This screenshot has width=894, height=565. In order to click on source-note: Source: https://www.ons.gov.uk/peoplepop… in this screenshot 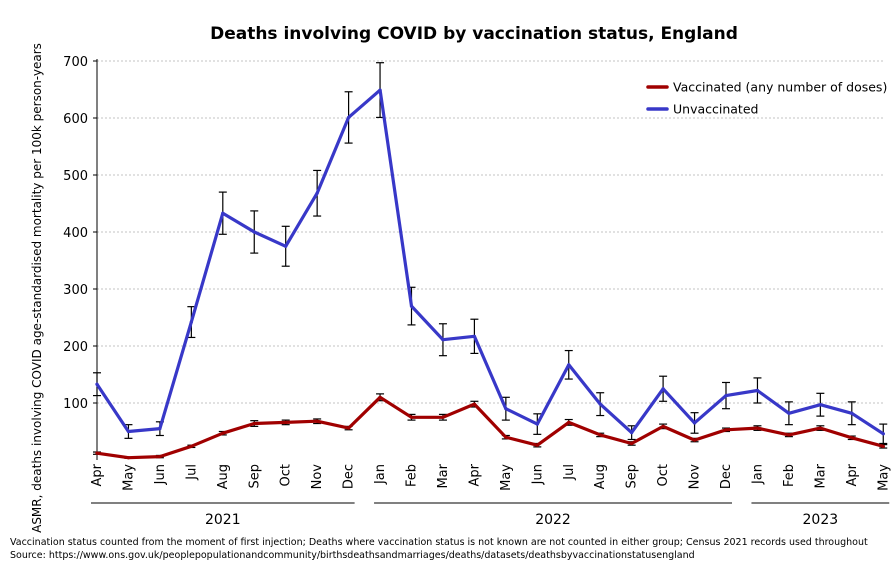, I will do `click(352, 555)`.